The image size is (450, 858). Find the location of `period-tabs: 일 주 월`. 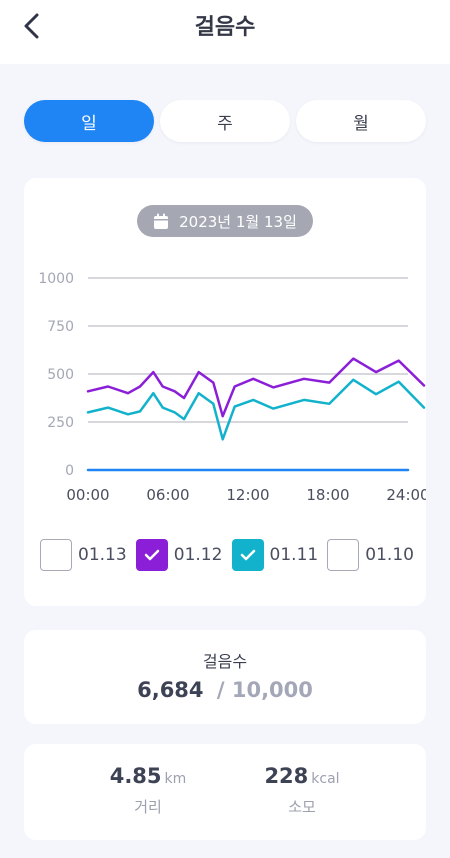

period-tabs: 일 주 월 is located at coordinates (225, 122).